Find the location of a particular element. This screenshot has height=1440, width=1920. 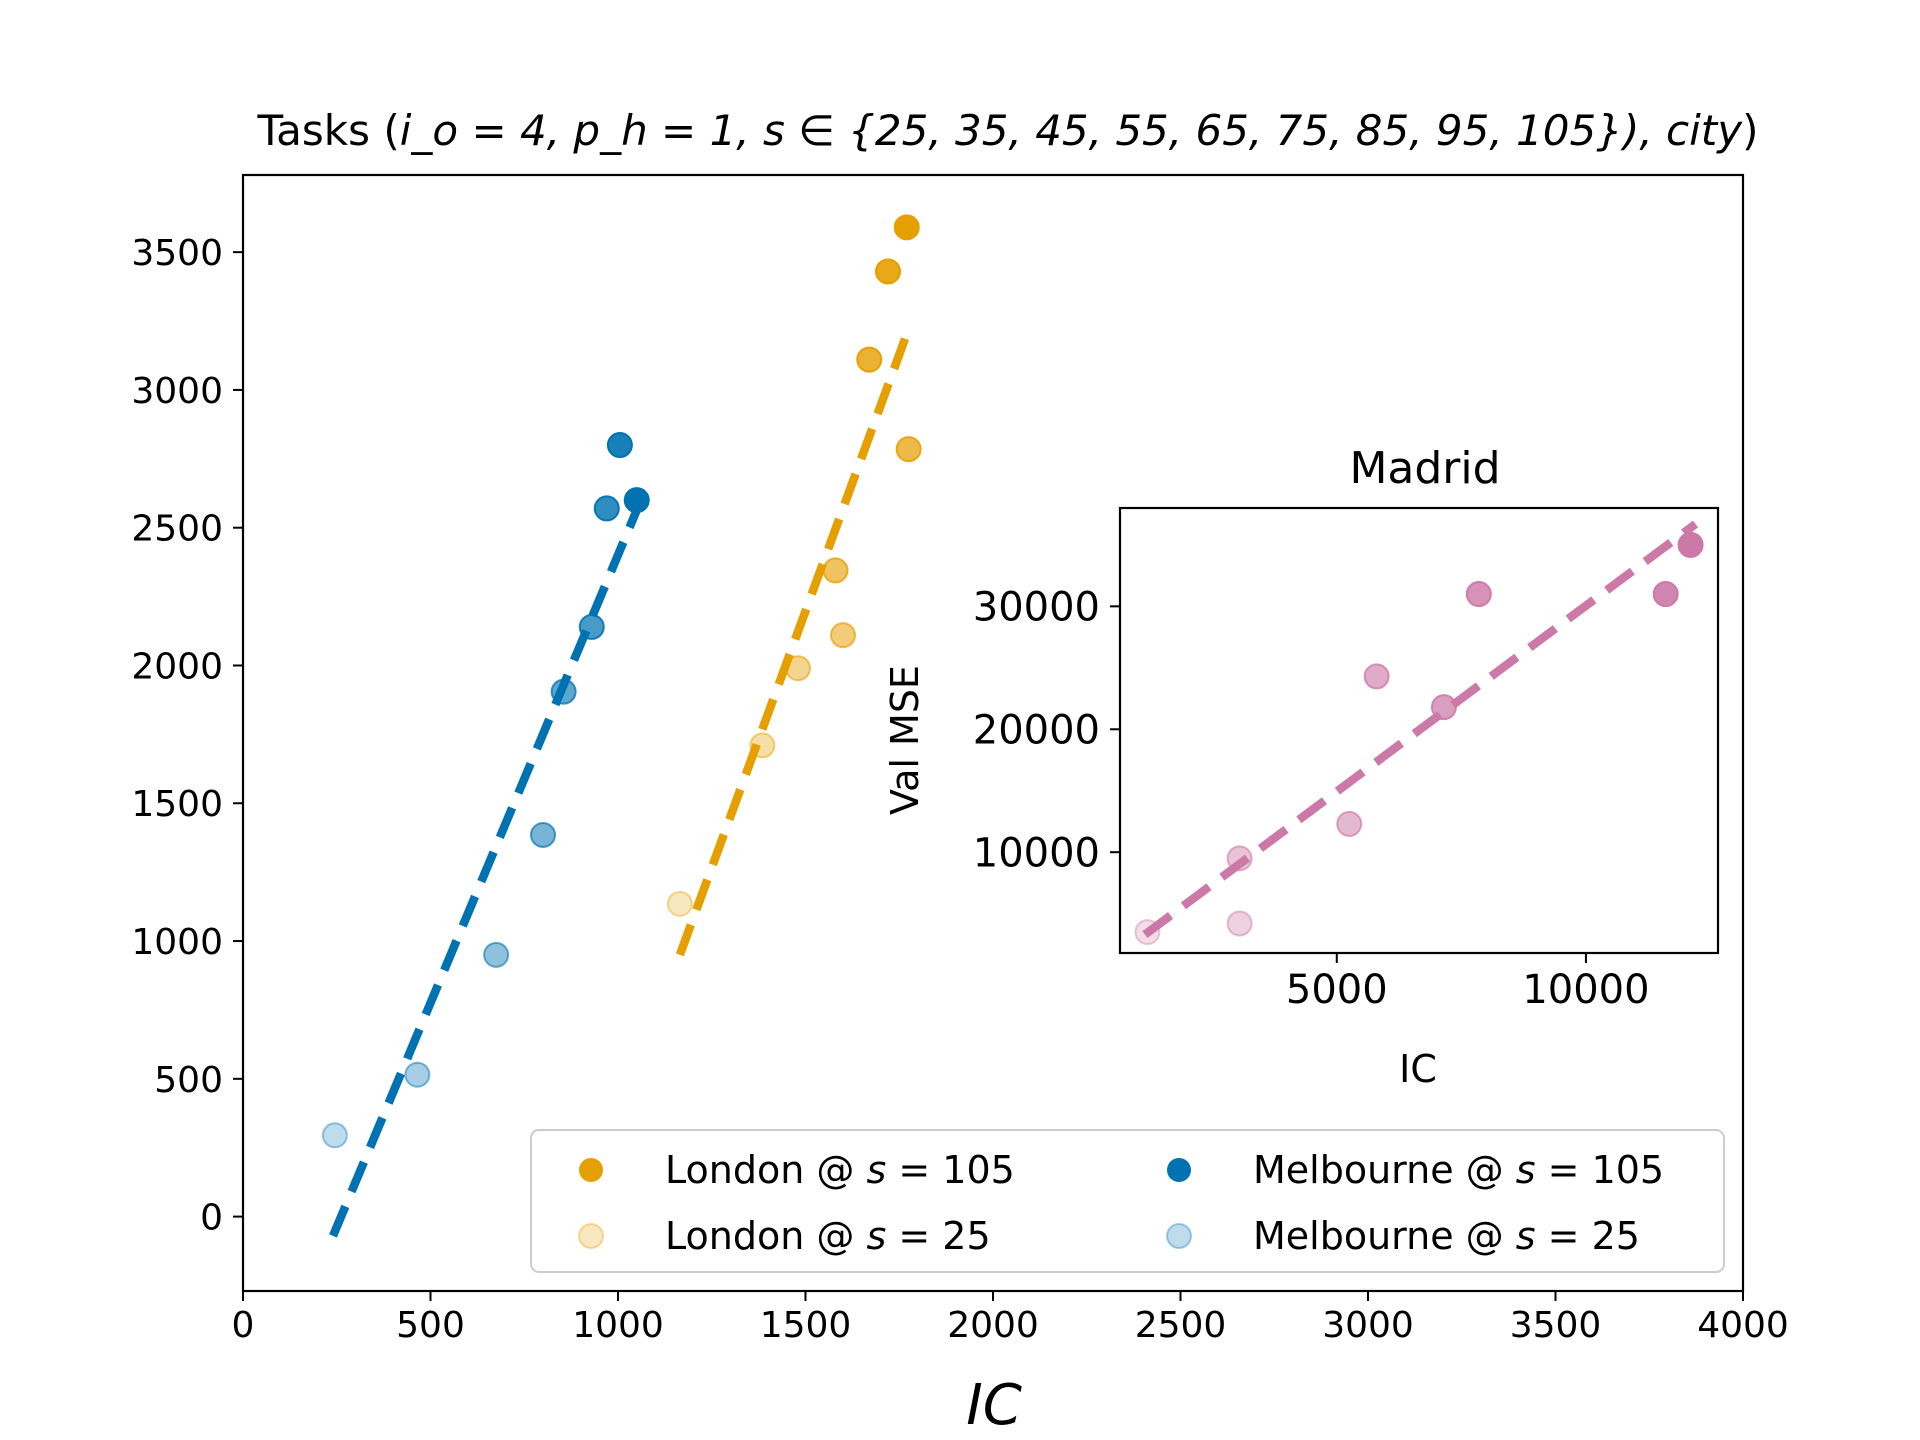

inset-point-madrid-s95 is located at coordinates (1665, 594).